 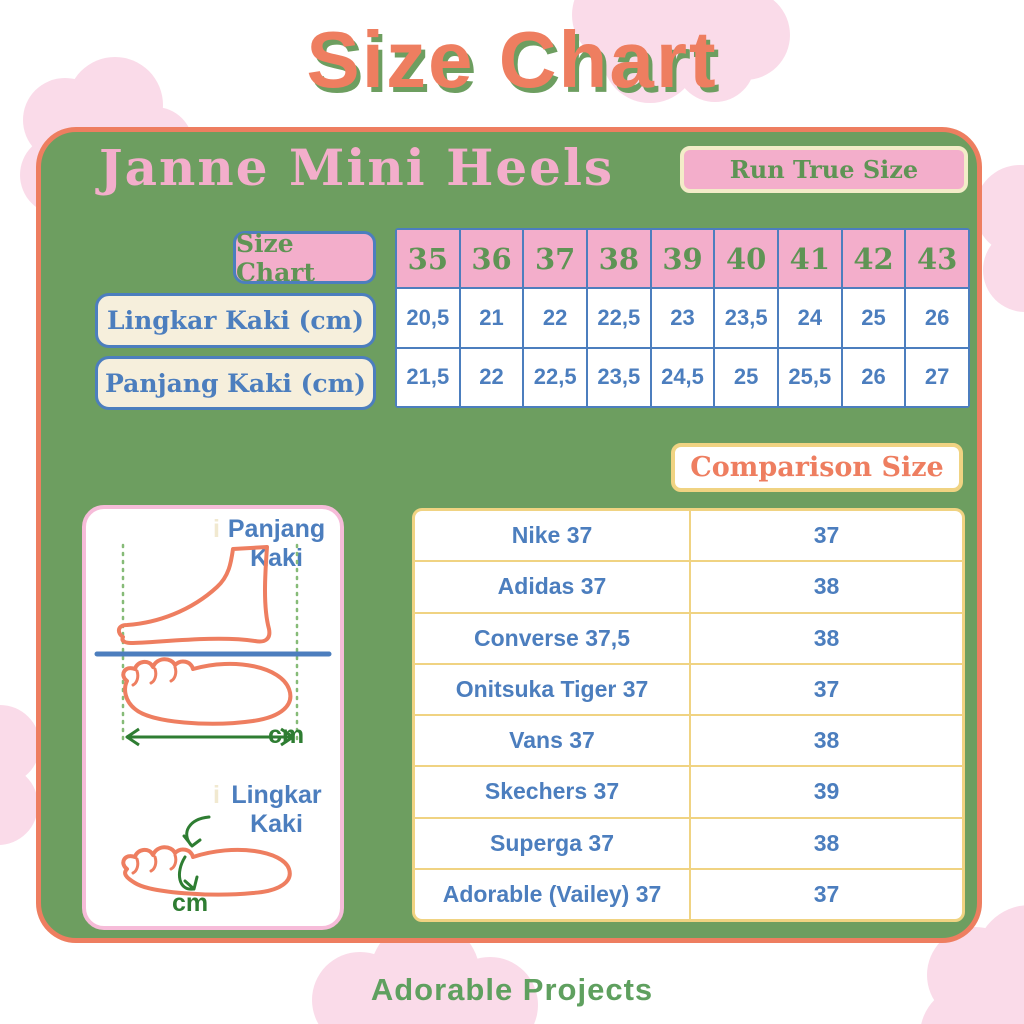 What do you see at coordinates (286, 735) in the screenshot?
I see `length-unit-label: cm` at bounding box center [286, 735].